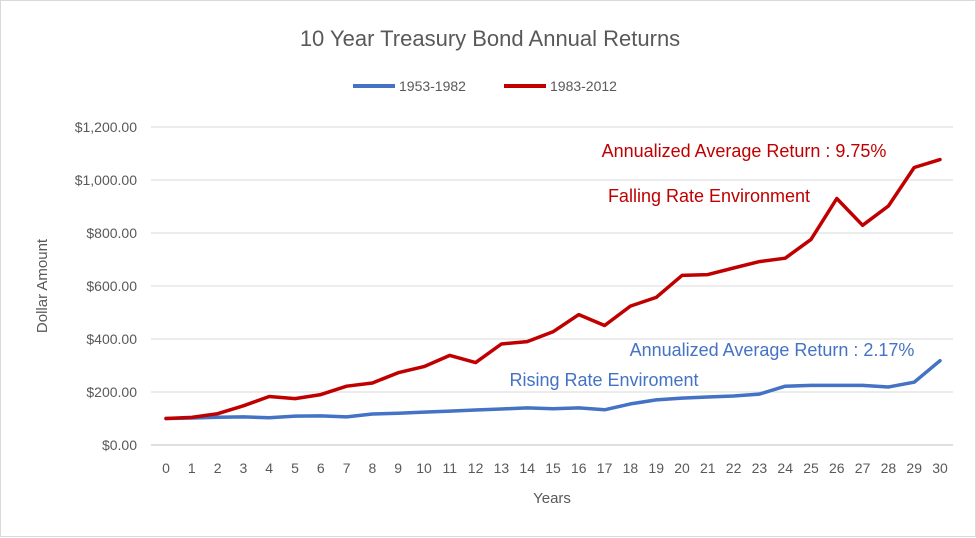 This screenshot has height=538, width=976. Describe the element at coordinates (111, 233) in the screenshot. I see `y-tick-label: $800.00` at that location.